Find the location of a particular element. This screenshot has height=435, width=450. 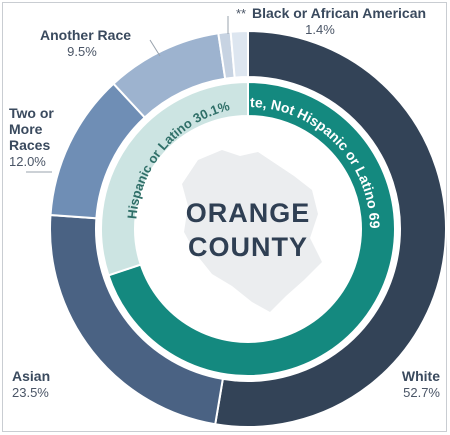

label-stars: ** is located at coordinates (241, 13).